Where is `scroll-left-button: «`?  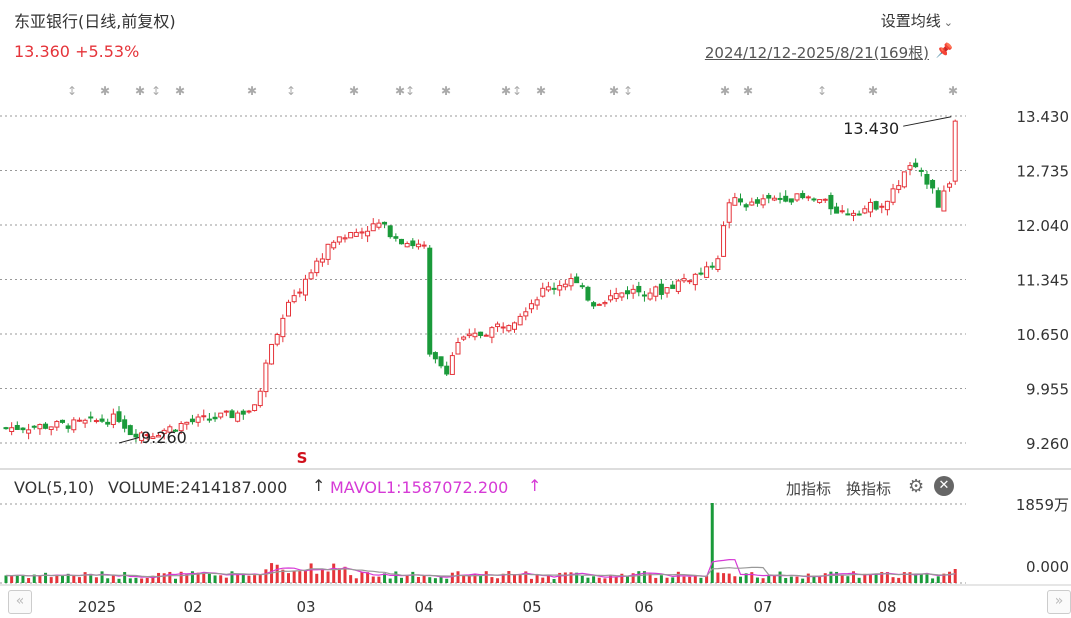
scroll-left-button: « is located at coordinates (20, 602).